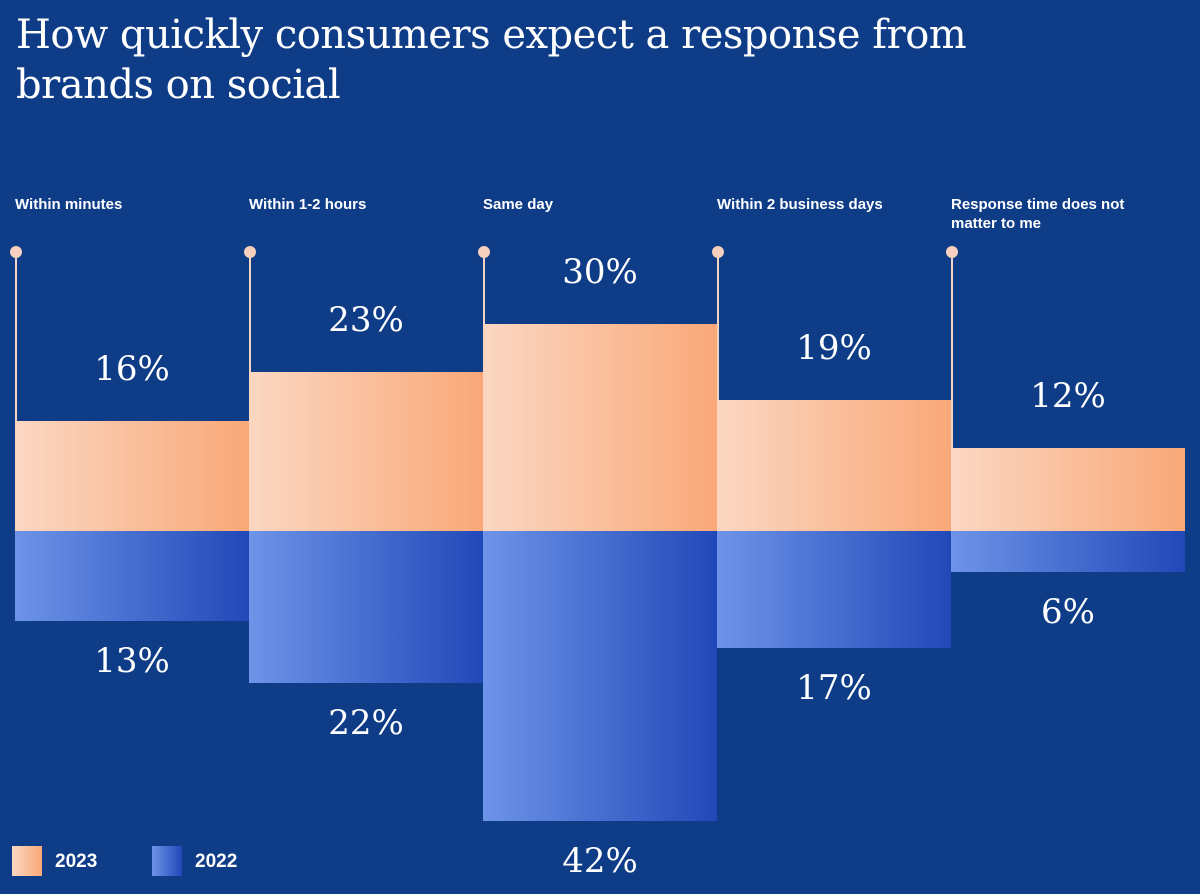 This screenshot has height=894, width=1200. What do you see at coordinates (132, 368) in the screenshot?
I see `value-label-2023: 16%` at bounding box center [132, 368].